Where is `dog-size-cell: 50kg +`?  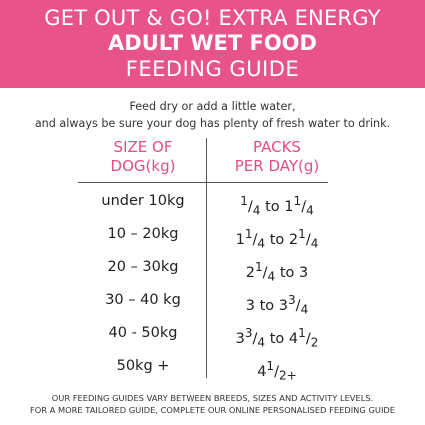
dog-size-cell: 50kg + is located at coordinates (143, 366).